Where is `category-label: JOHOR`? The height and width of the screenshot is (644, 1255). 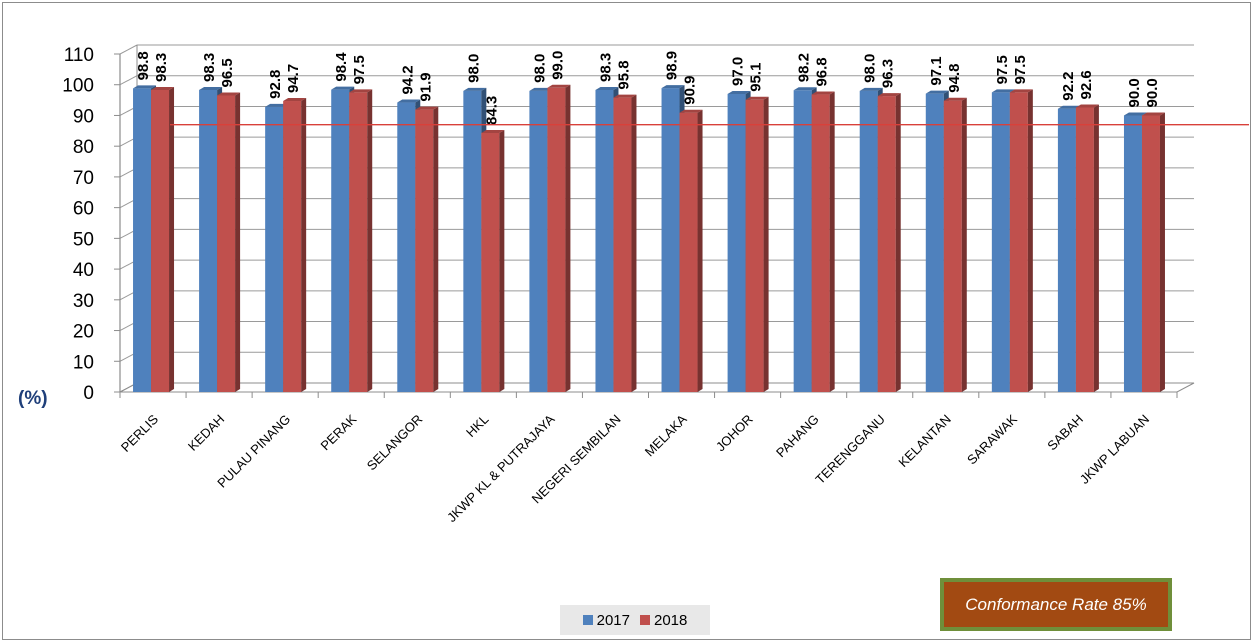
category-label: JOHOR is located at coordinates (734, 433).